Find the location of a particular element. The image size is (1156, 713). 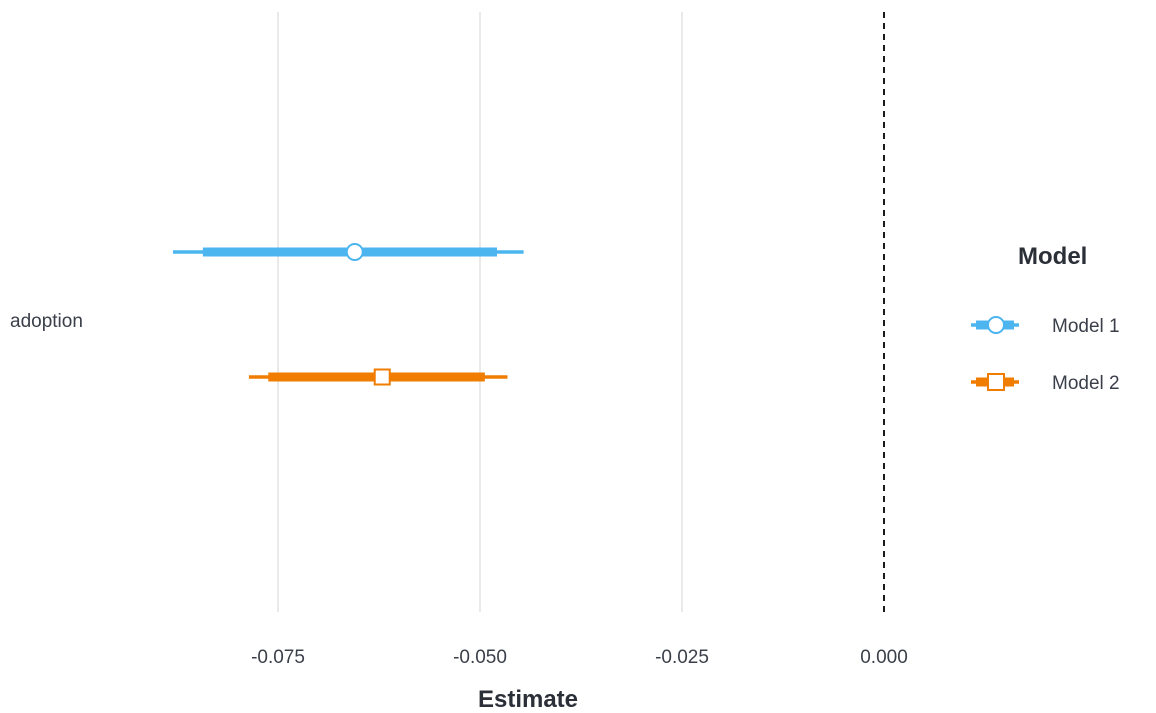

legend-item: Model 2 is located at coordinates (1045, 383).